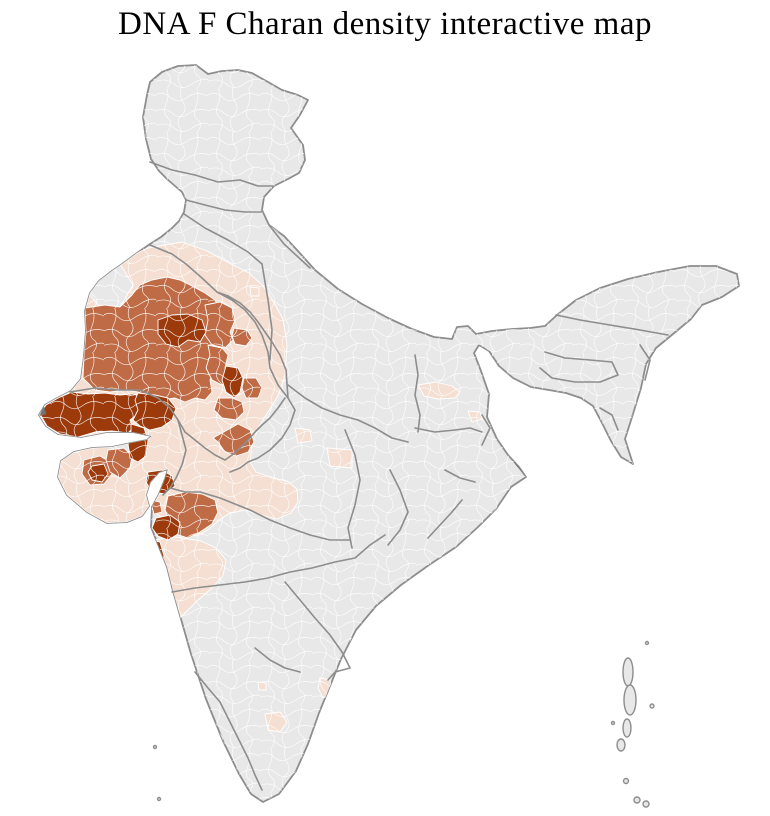  Describe the element at coordinates (385, 24) in the screenshot. I see `page-title: DNA F Charan density interactive map` at that location.